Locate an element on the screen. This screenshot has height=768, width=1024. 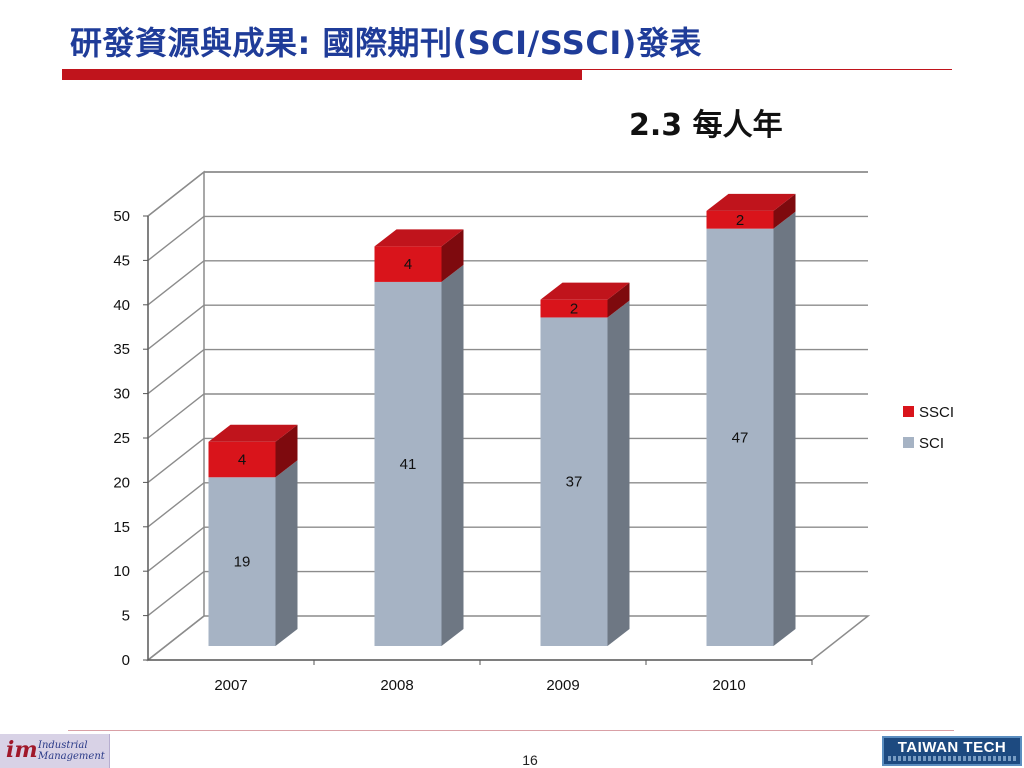
bar-sci-2008-front is located at coordinates (408, 463).